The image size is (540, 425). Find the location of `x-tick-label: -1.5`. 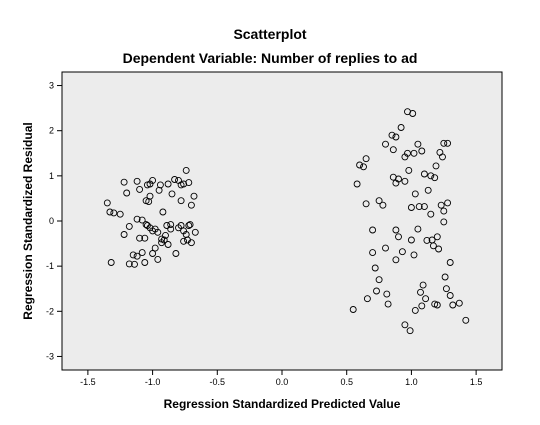

x-tick-label: -1.5 is located at coordinates (88, 382).